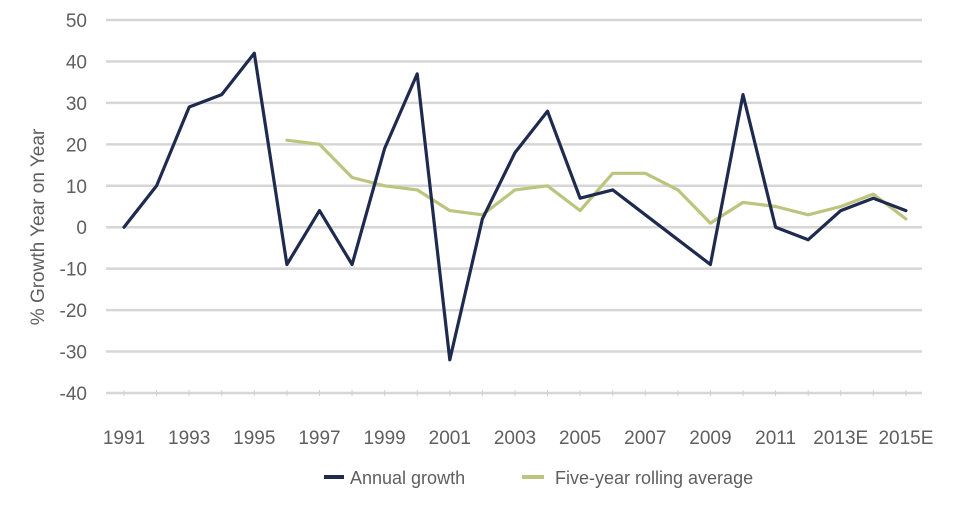  I want to click on y-axis-ticks: 50 40 30 20 10 0 -10 -20 -30 -40, so click(73, 208).